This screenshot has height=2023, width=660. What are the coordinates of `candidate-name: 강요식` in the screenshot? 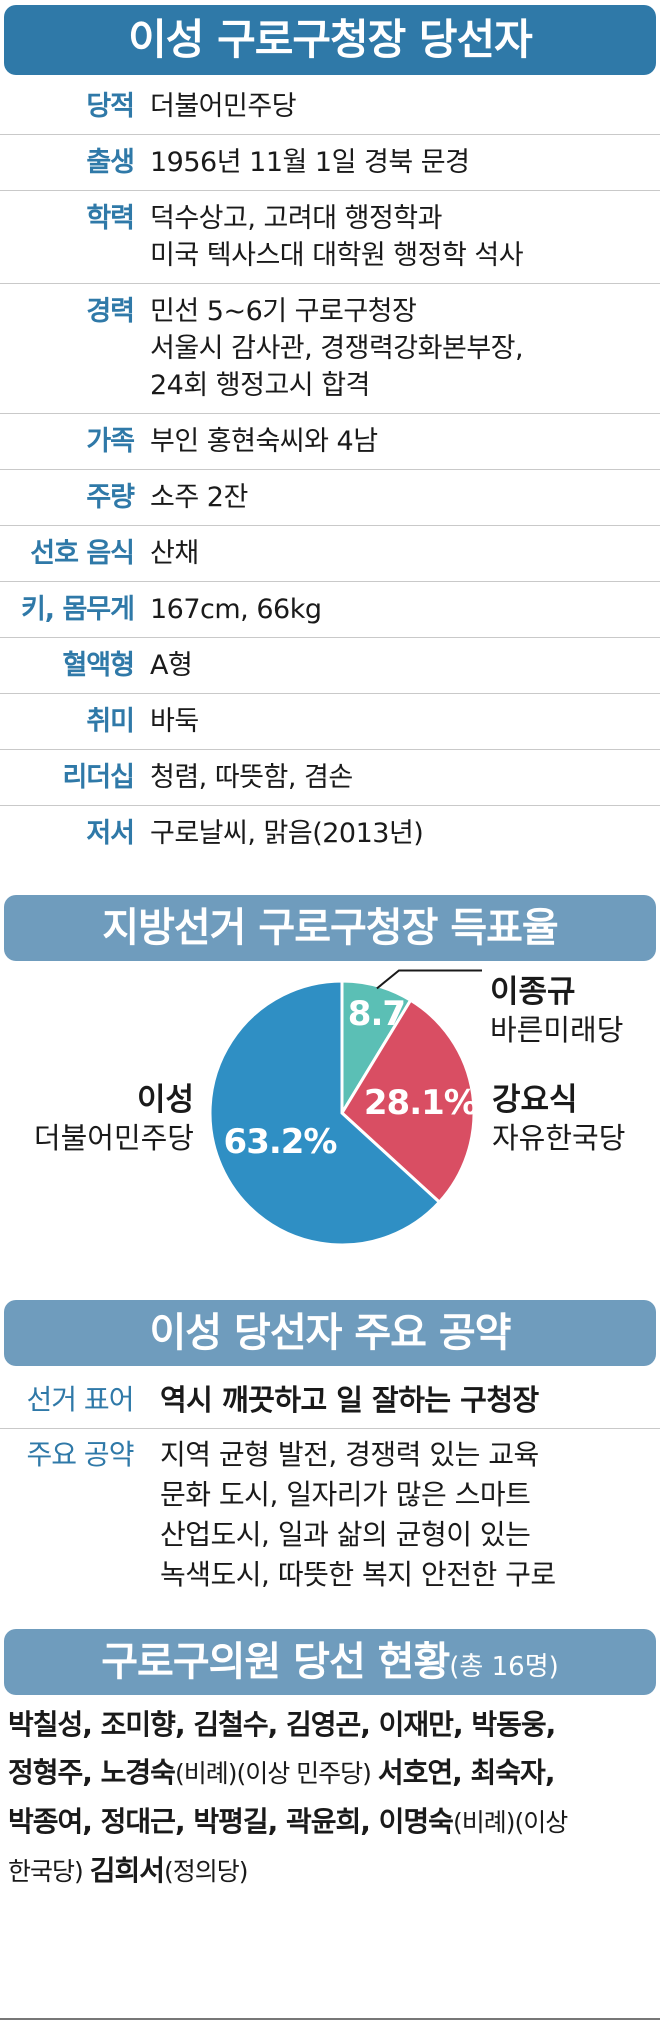 It's located at (535, 1100).